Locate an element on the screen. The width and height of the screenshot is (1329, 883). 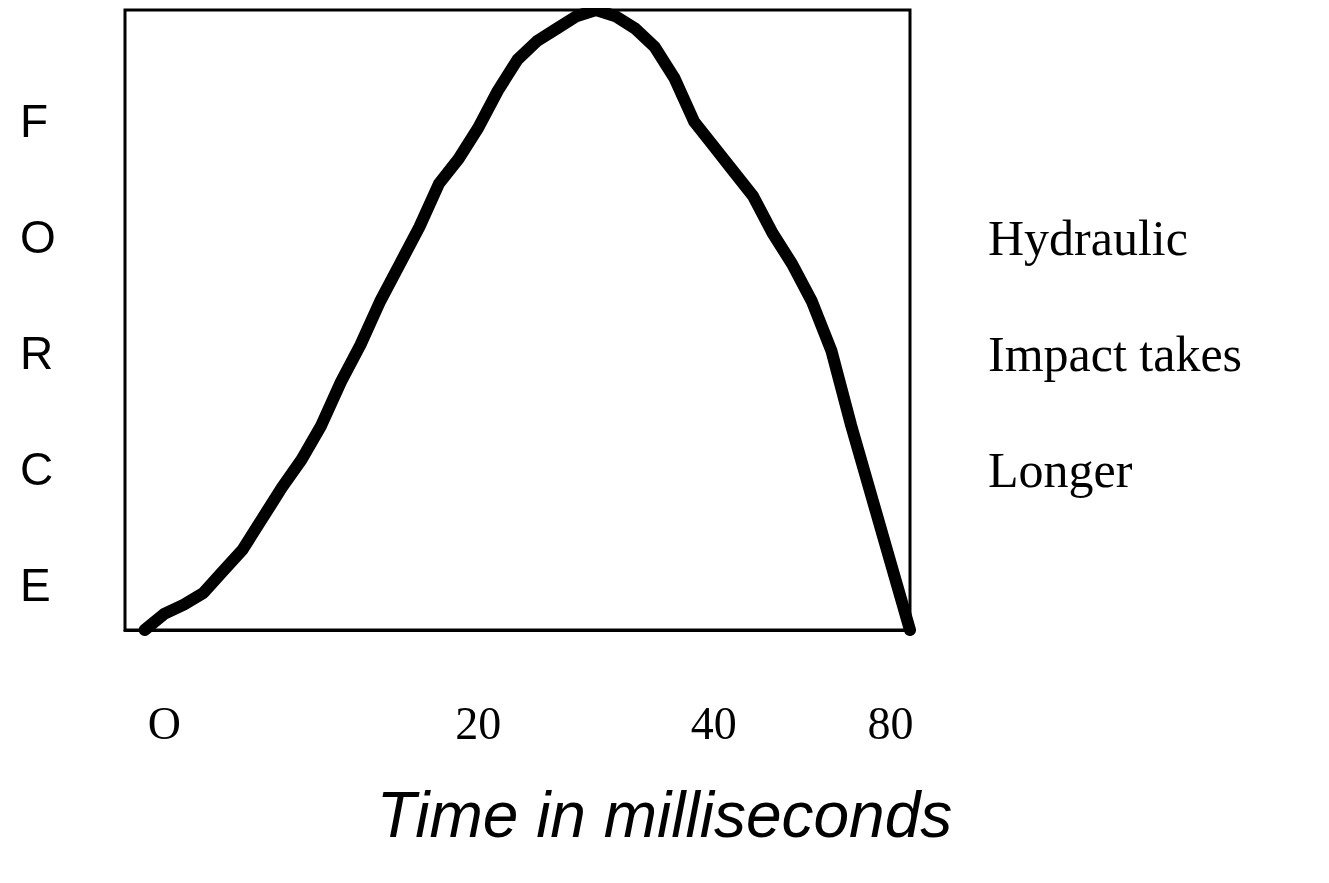
x-tick-label: O is located at coordinates (164, 723).